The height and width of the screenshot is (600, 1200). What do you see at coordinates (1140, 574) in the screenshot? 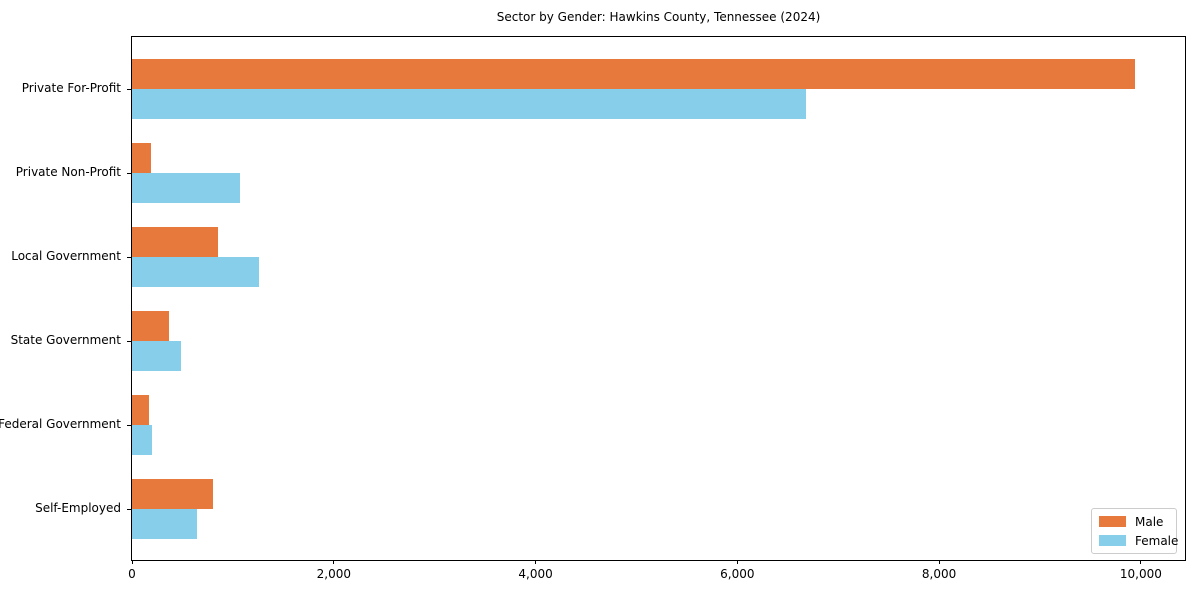
I see `x-tick-label: 10,000` at bounding box center [1140, 574].